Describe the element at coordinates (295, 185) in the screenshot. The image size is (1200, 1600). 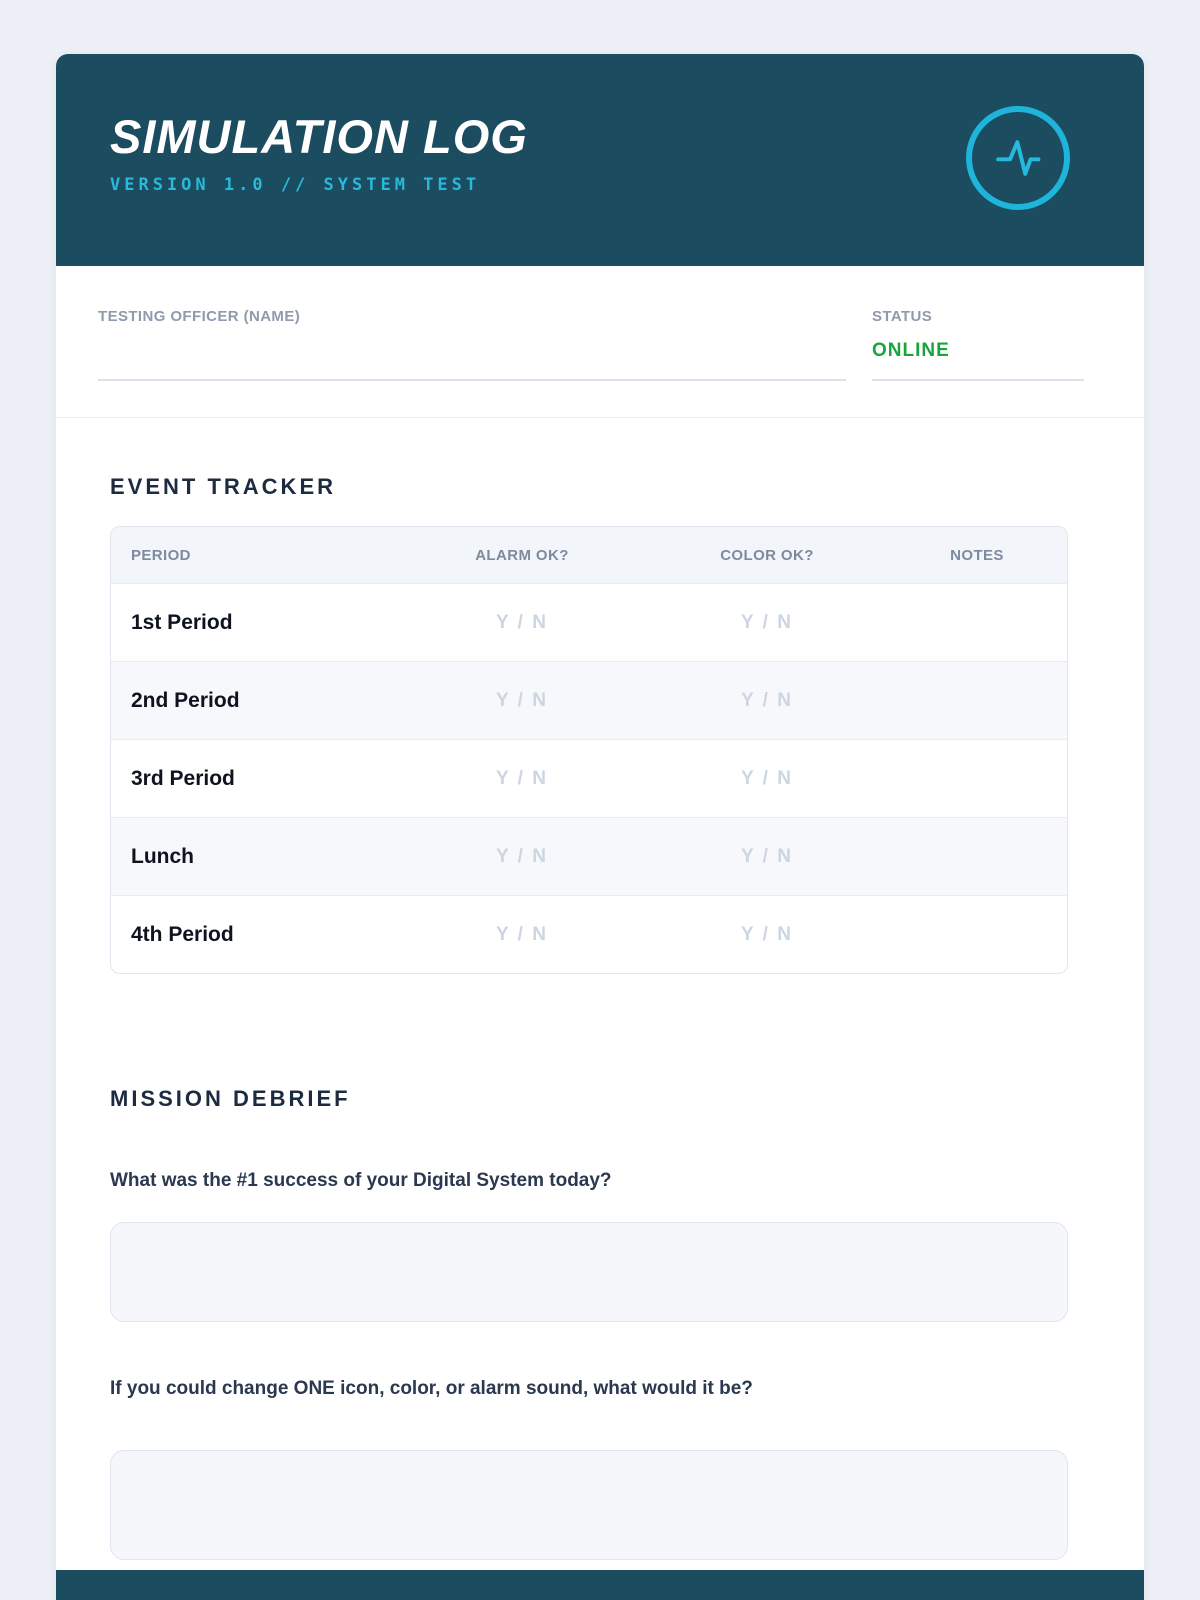
I see `page-subtitle: VERSION 1.0 // SYSTEM TEST` at that location.